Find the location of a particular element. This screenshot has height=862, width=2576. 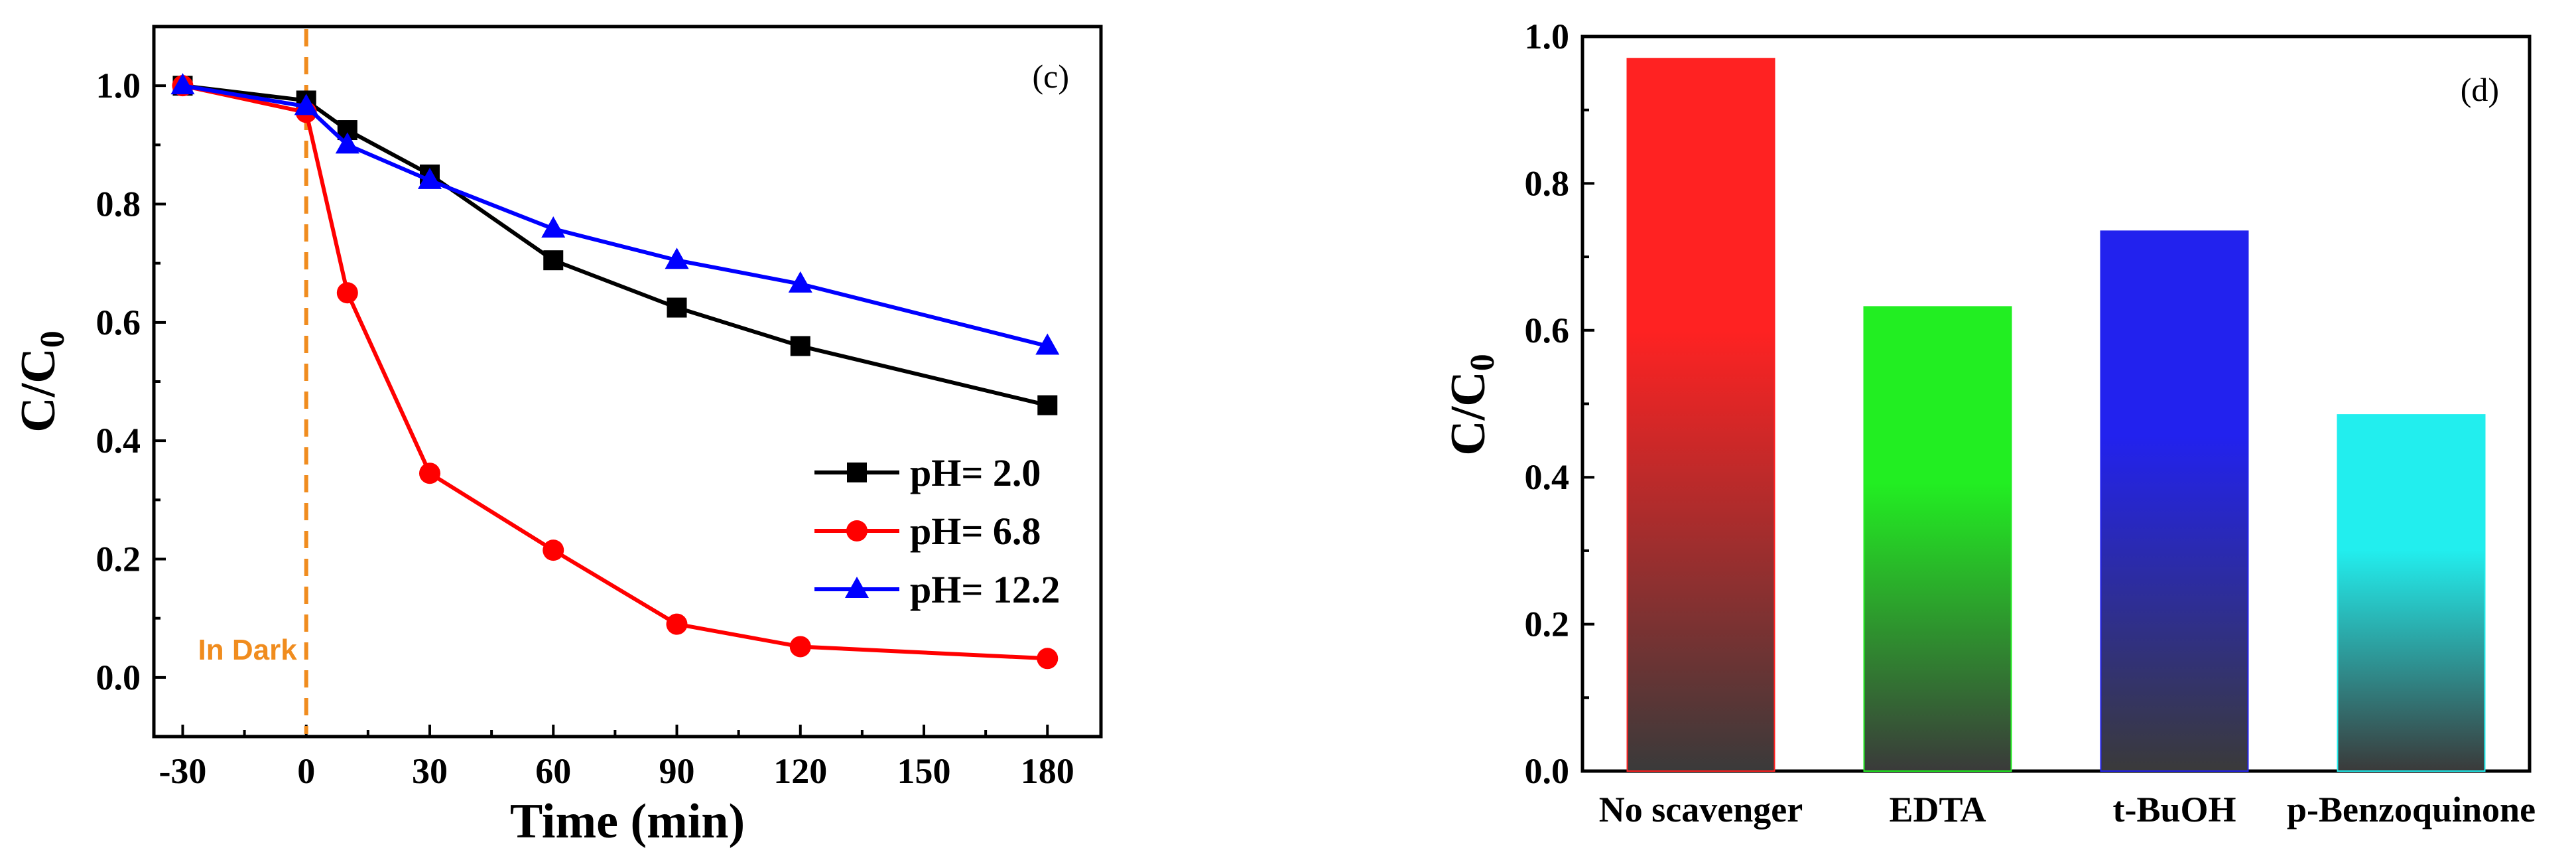

x-category-label: p-Benzoquinone is located at coordinates (2412, 809).